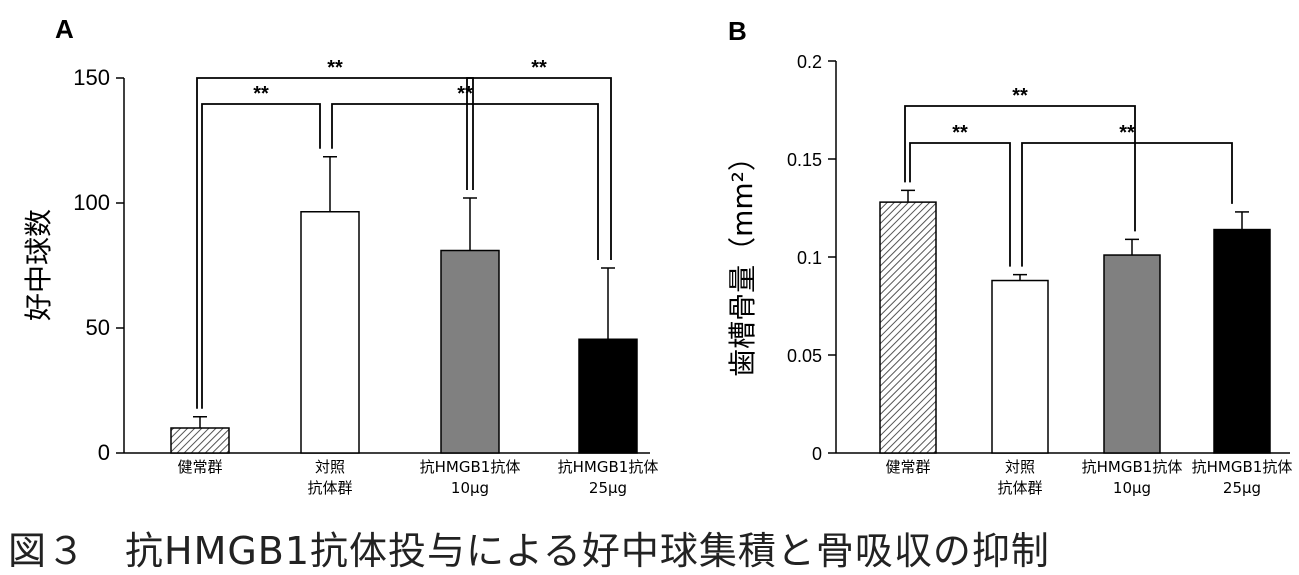 The height and width of the screenshot is (575, 1299). Describe the element at coordinates (91, 202) in the screenshot. I see `y-tick-label: 100` at that location.